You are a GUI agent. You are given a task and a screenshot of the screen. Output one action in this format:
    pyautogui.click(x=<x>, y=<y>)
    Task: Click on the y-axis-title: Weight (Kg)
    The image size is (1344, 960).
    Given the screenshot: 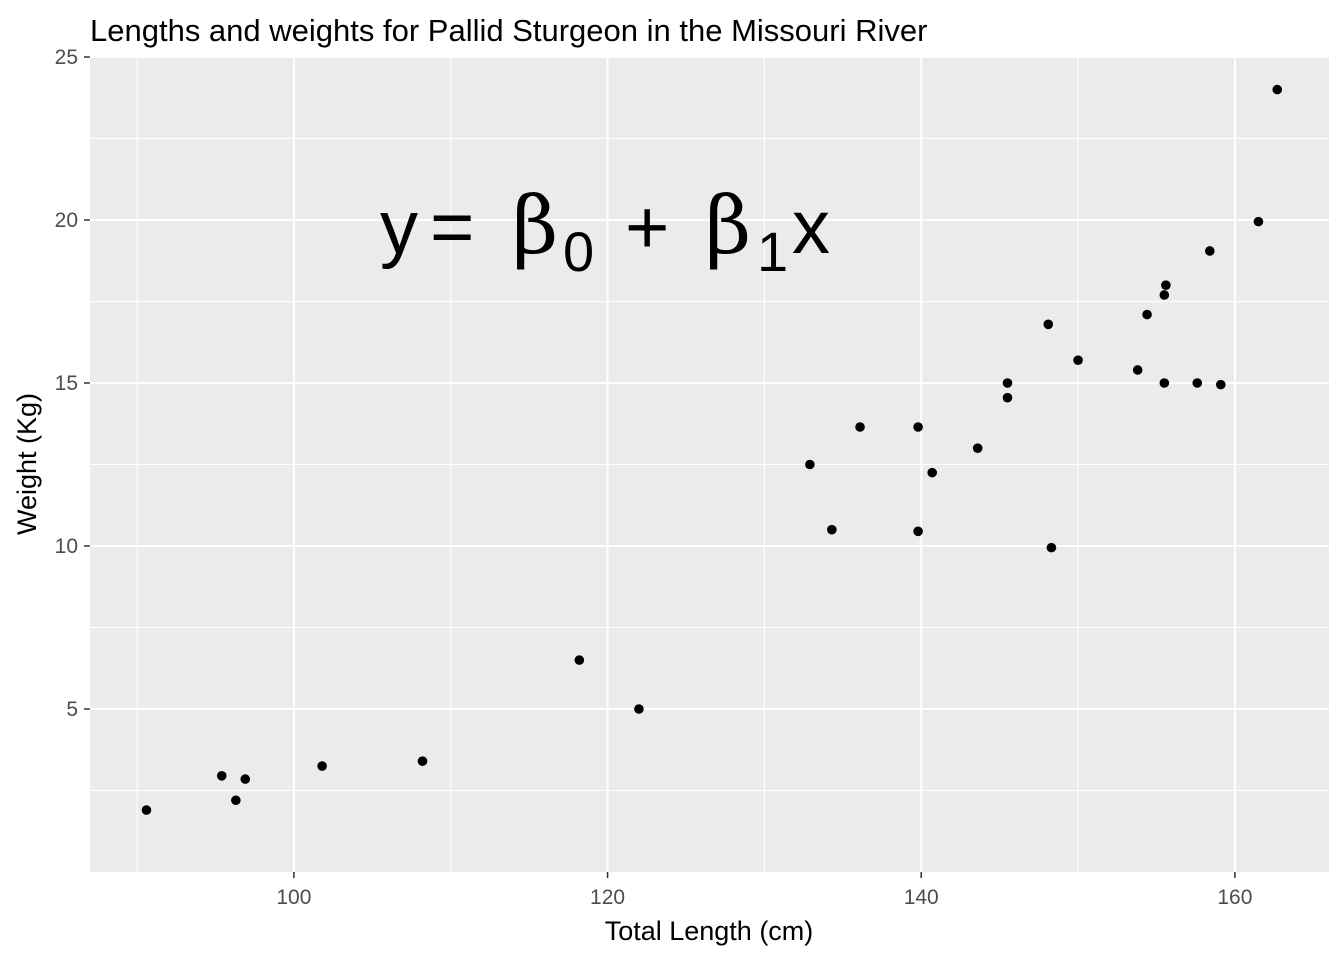 What is the action you would take?
    pyautogui.click(x=27, y=464)
    